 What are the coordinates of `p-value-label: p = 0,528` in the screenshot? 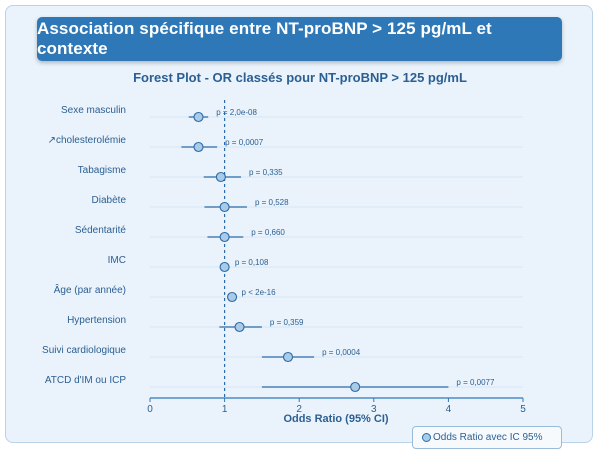 It's located at (272, 202).